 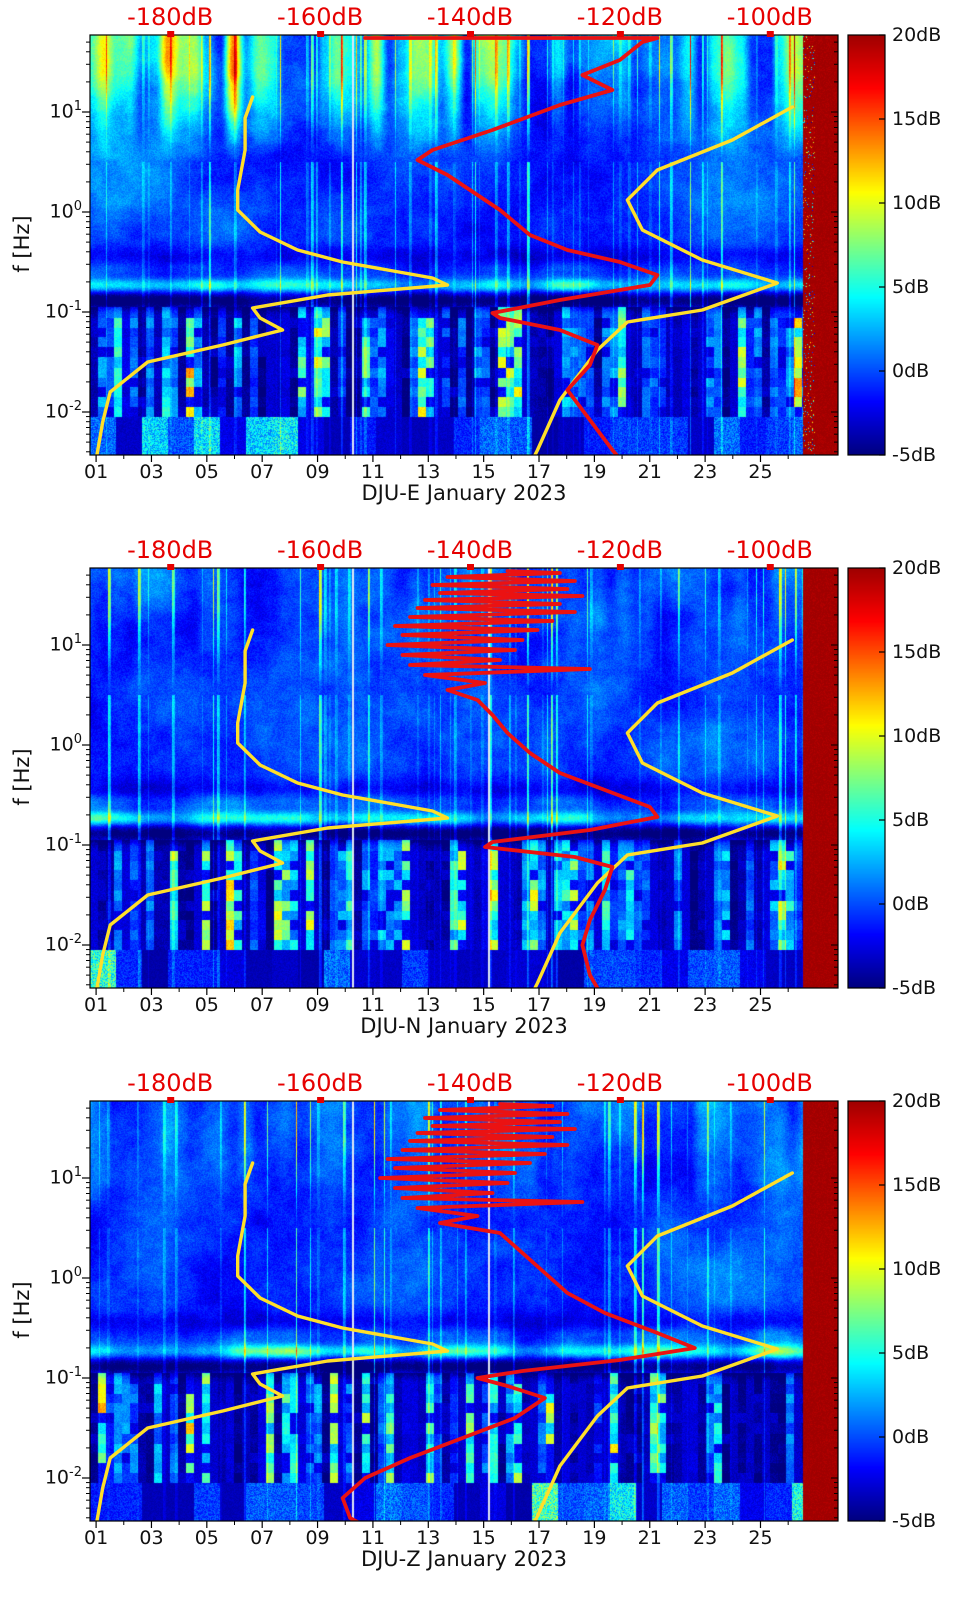 What do you see at coordinates (464, 493) in the screenshot?
I see `x-axis-title: DJU-E January 2023` at bounding box center [464, 493].